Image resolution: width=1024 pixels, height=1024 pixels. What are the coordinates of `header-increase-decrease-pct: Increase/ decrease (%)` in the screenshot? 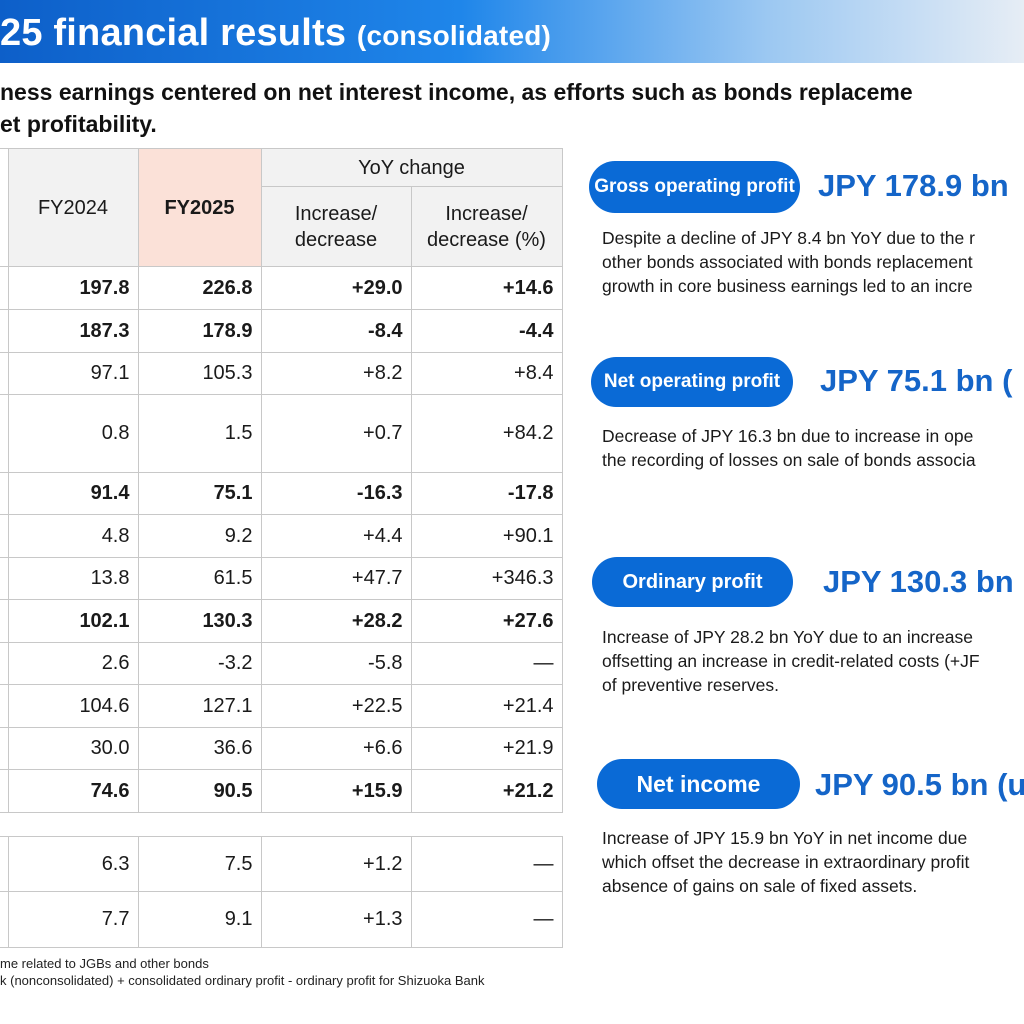 It's located at (486, 226).